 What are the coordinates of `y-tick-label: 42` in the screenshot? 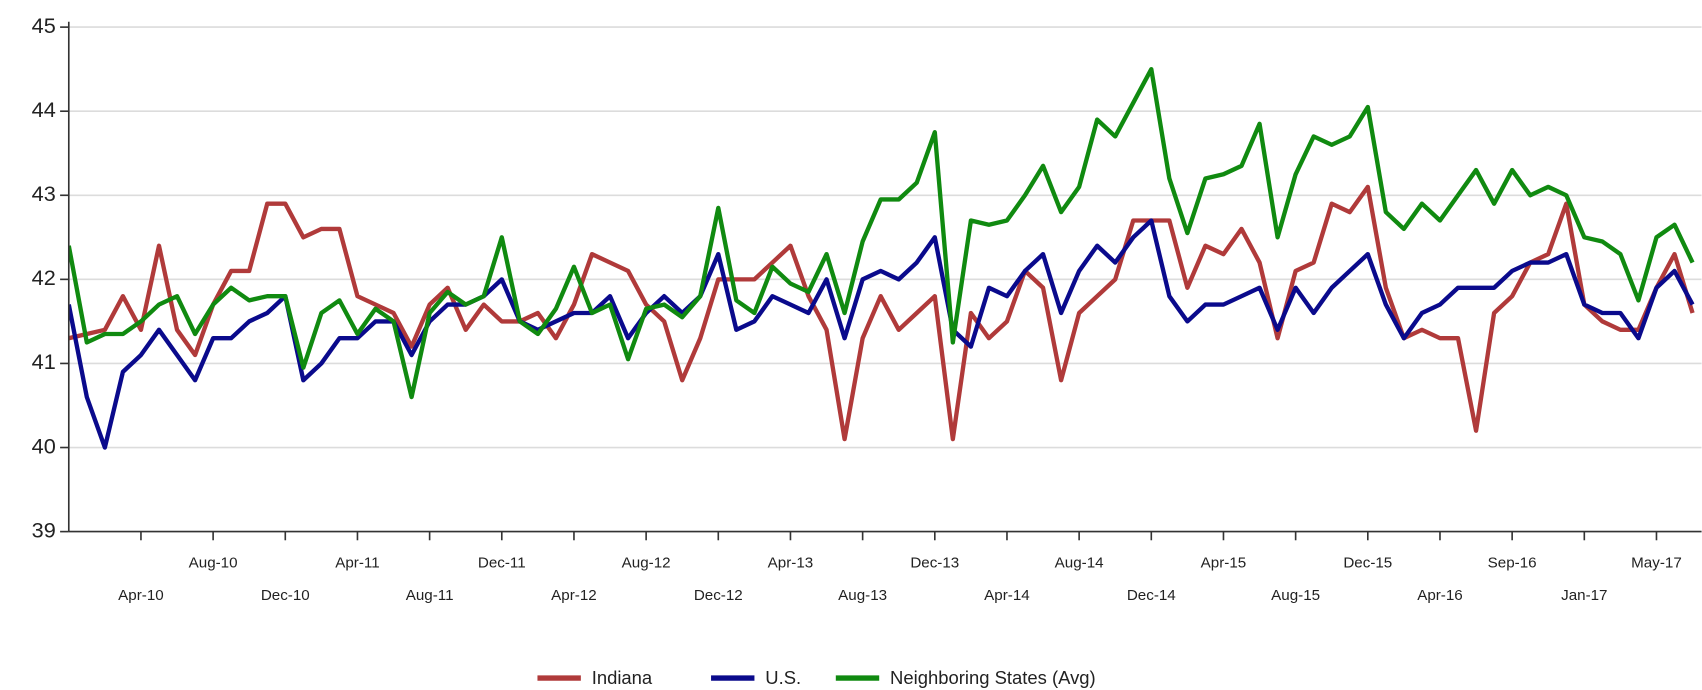 It's located at (44, 277).